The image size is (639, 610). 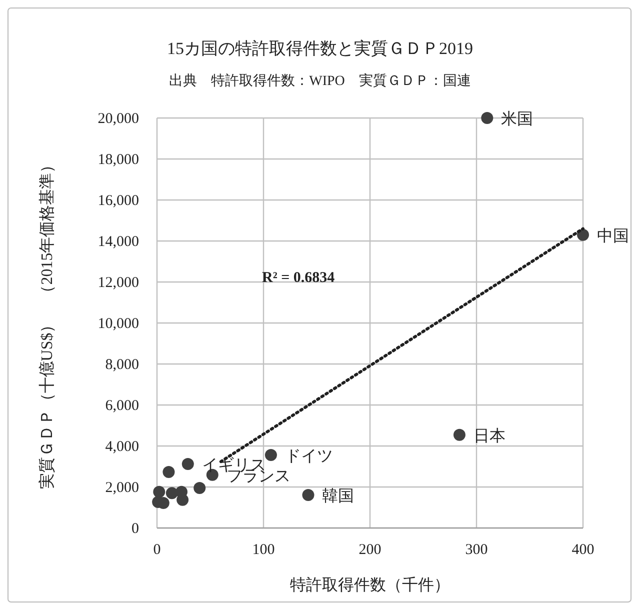 I want to click on y-tick-label: 6,000, so click(x=122, y=406).